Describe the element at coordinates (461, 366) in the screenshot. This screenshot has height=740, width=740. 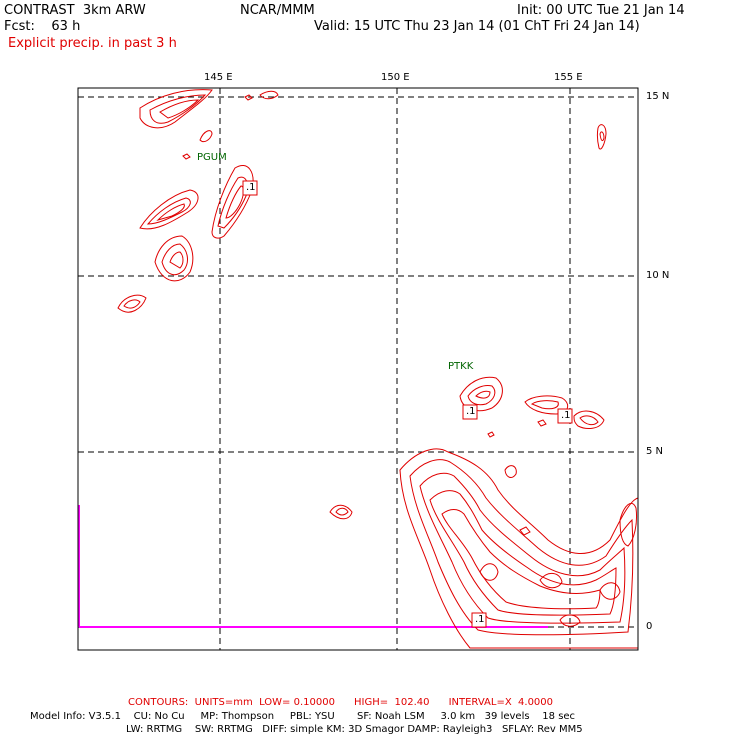
I see `station-label-ptkk: PTKK` at that location.